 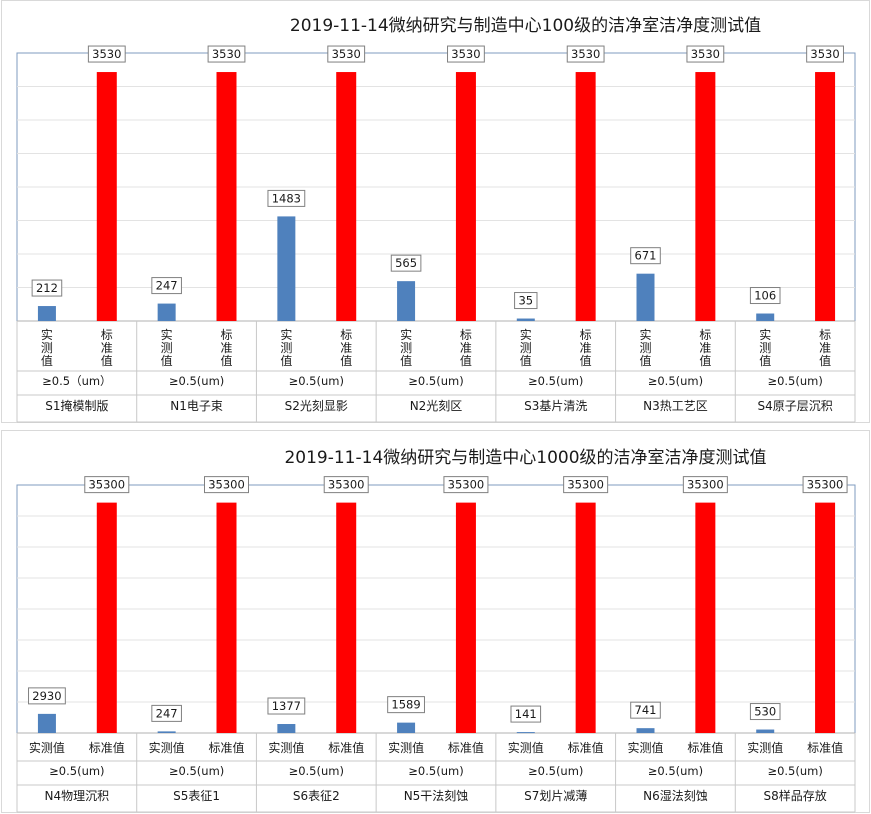 I want to click on tick-label-room: S8样品存放, so click(x=795, y=795).